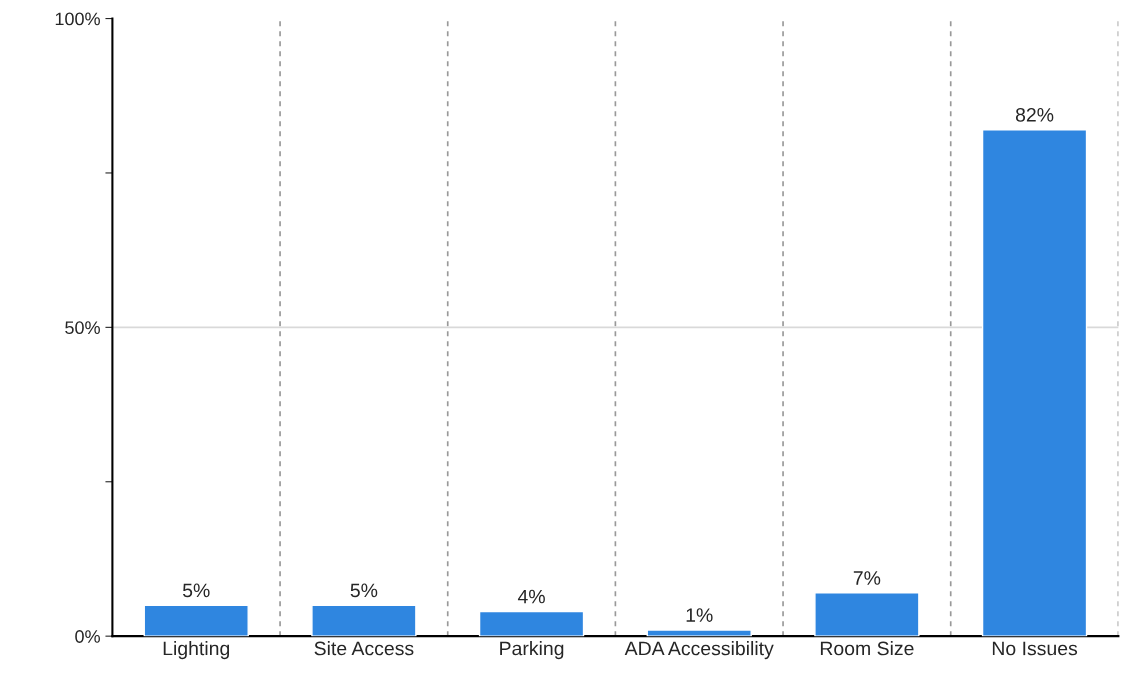 This screenshot has width=1124, height=687. I want to click on x-tick-label: Lighting, so click(196, 650).